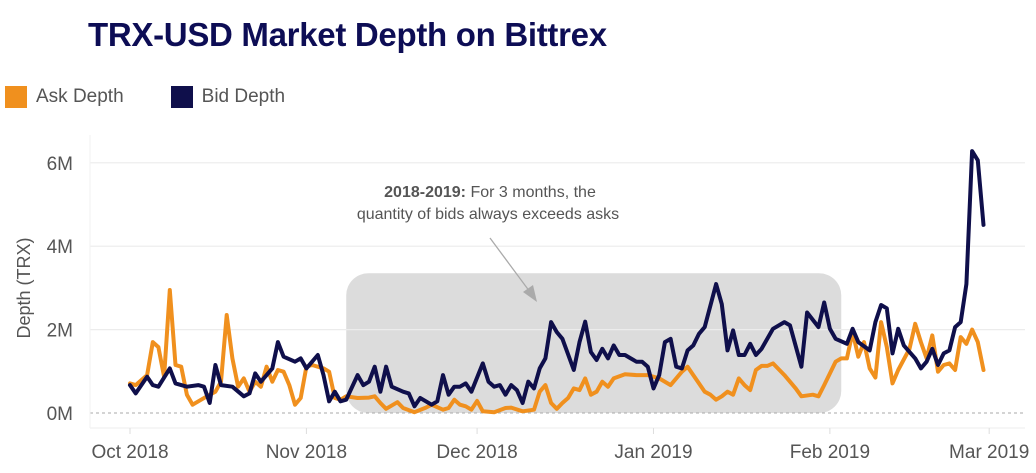  What do you see at coordinates (60, 331) in the screenshot?
I see `y-tick-label: 2M` at bounding box center [60, 331].